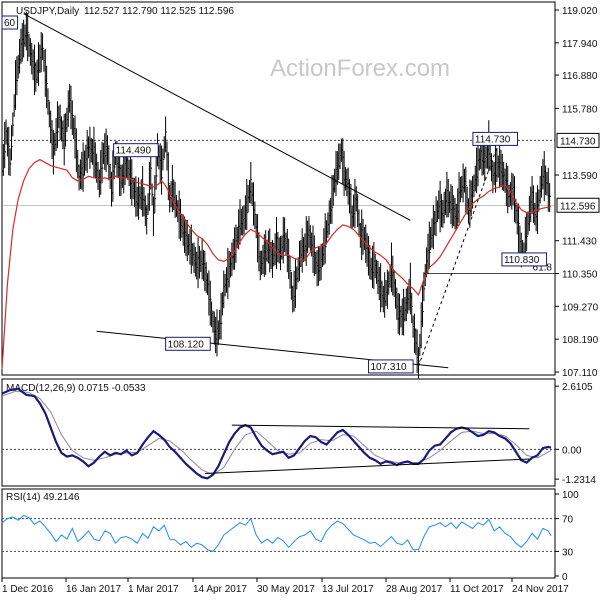 This screenshot has height=605, width=600. Describe the element at coordinates (493, 139) in the screenshot. I see `annotation-114.730: 114.730` at that location.